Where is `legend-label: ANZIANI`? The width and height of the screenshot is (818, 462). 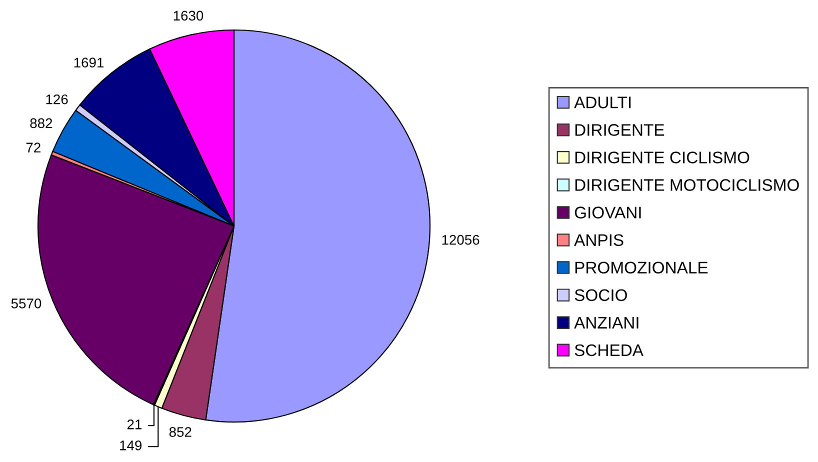
legend-label: ANZIANI is located at coordinates (606, 322).